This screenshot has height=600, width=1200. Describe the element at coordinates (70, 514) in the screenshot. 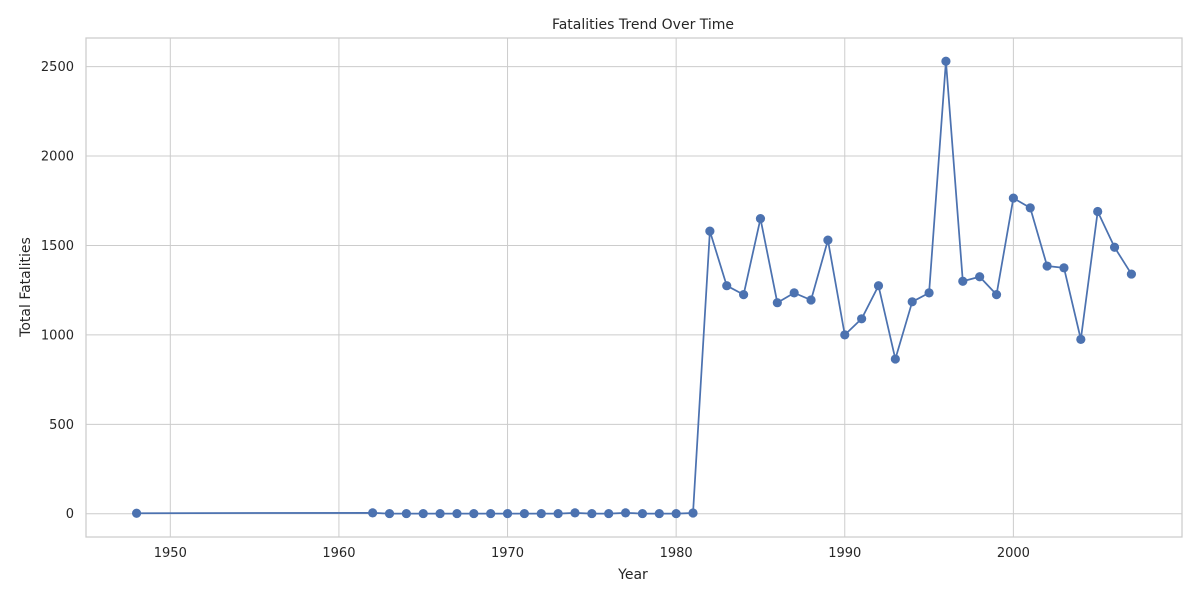

I see `y-tick-label: 0` at that location.